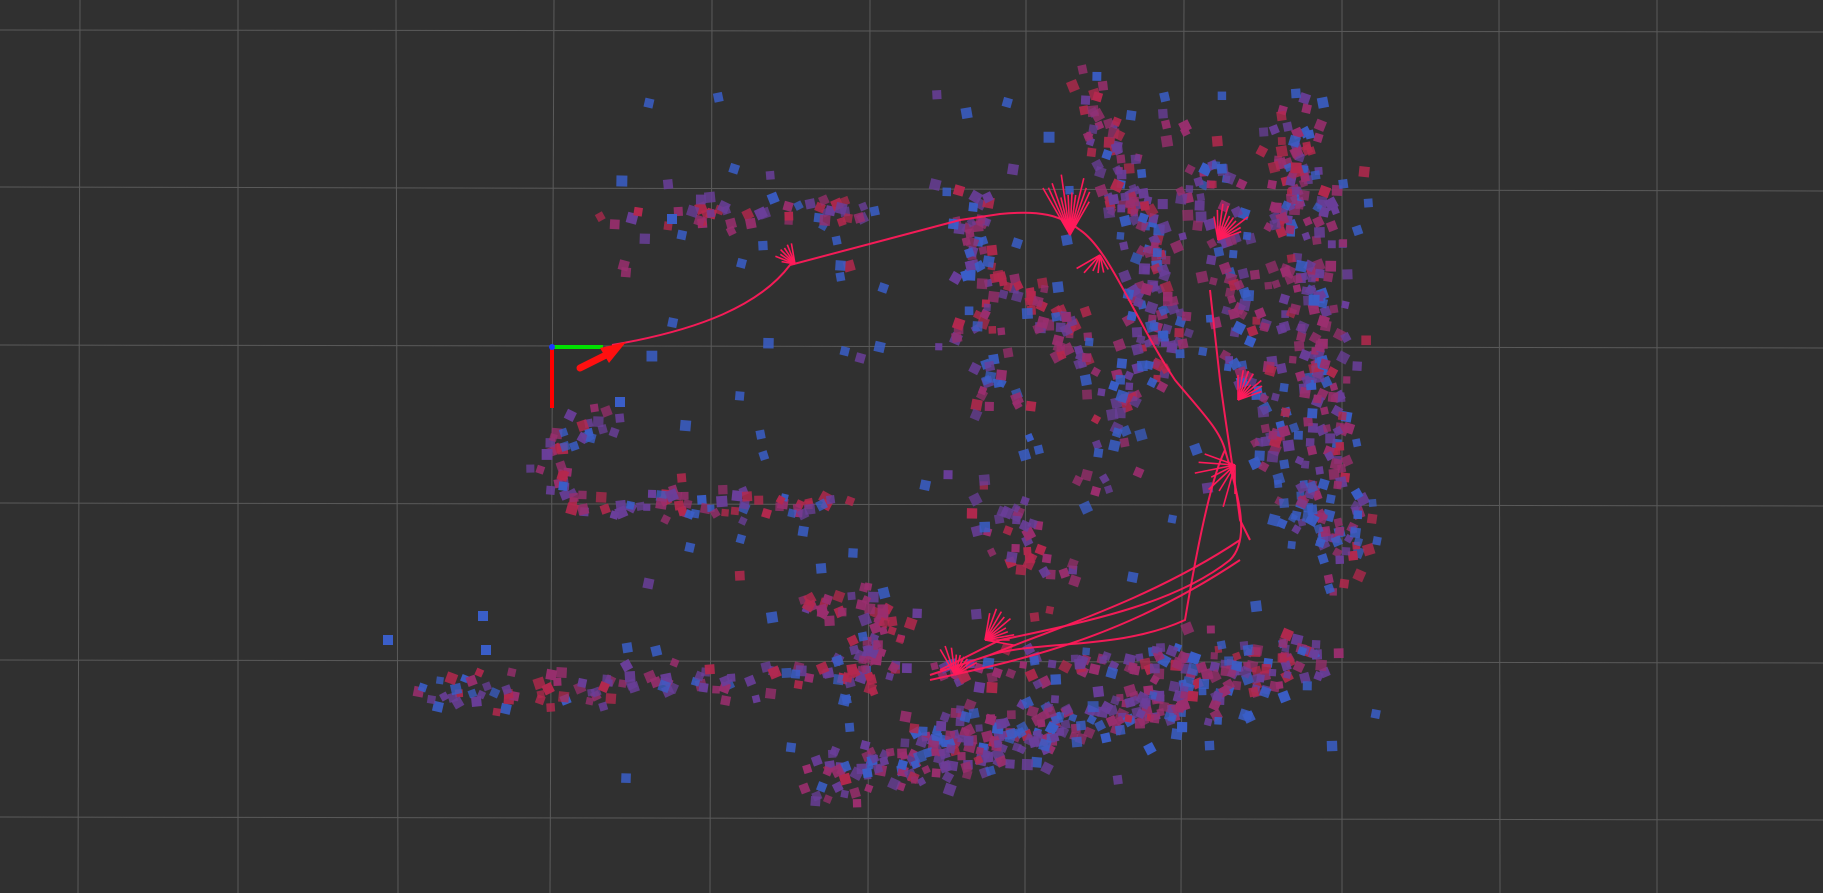 This screenshot has height=893, width=1823. Describe the element at coordinates (846, 278) in the screenshot. I see `trajectory-line` at that location.